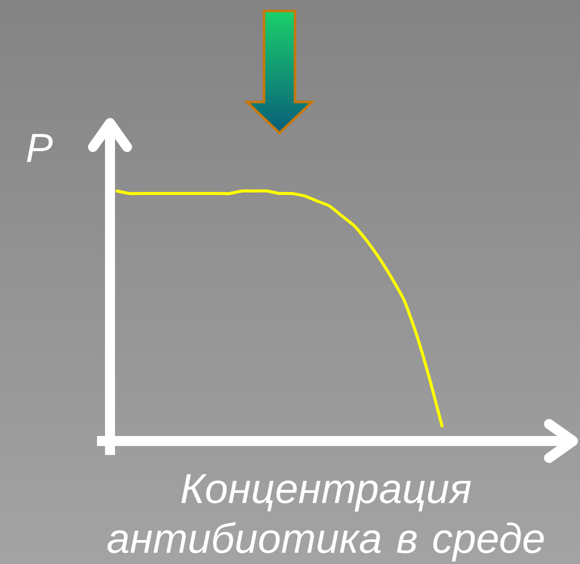  Describe the element at coordinates (326, 518) in the screenshot. I see `x-axis-title: Концентрация антибиотика в среде` at that location.